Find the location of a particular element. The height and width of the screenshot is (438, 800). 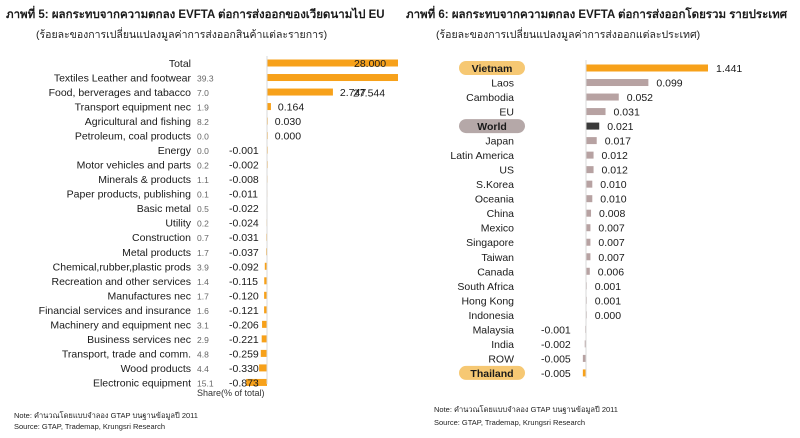

value-label: -0.092 is located at coordinates (244, 267).